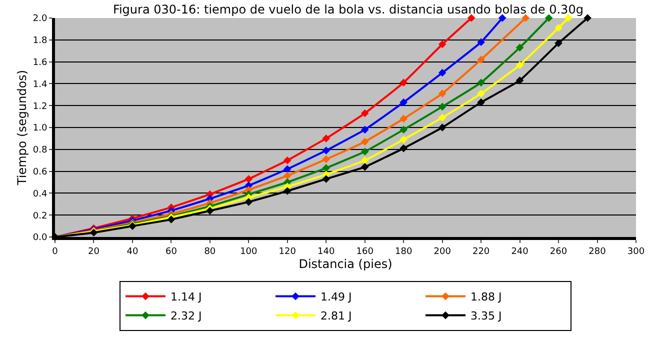 The width and height of the screenshot is (657, 343). Describe the element at coordinates (55, 251) in the screenshot. I see `x-tick-label: 0` at that location.